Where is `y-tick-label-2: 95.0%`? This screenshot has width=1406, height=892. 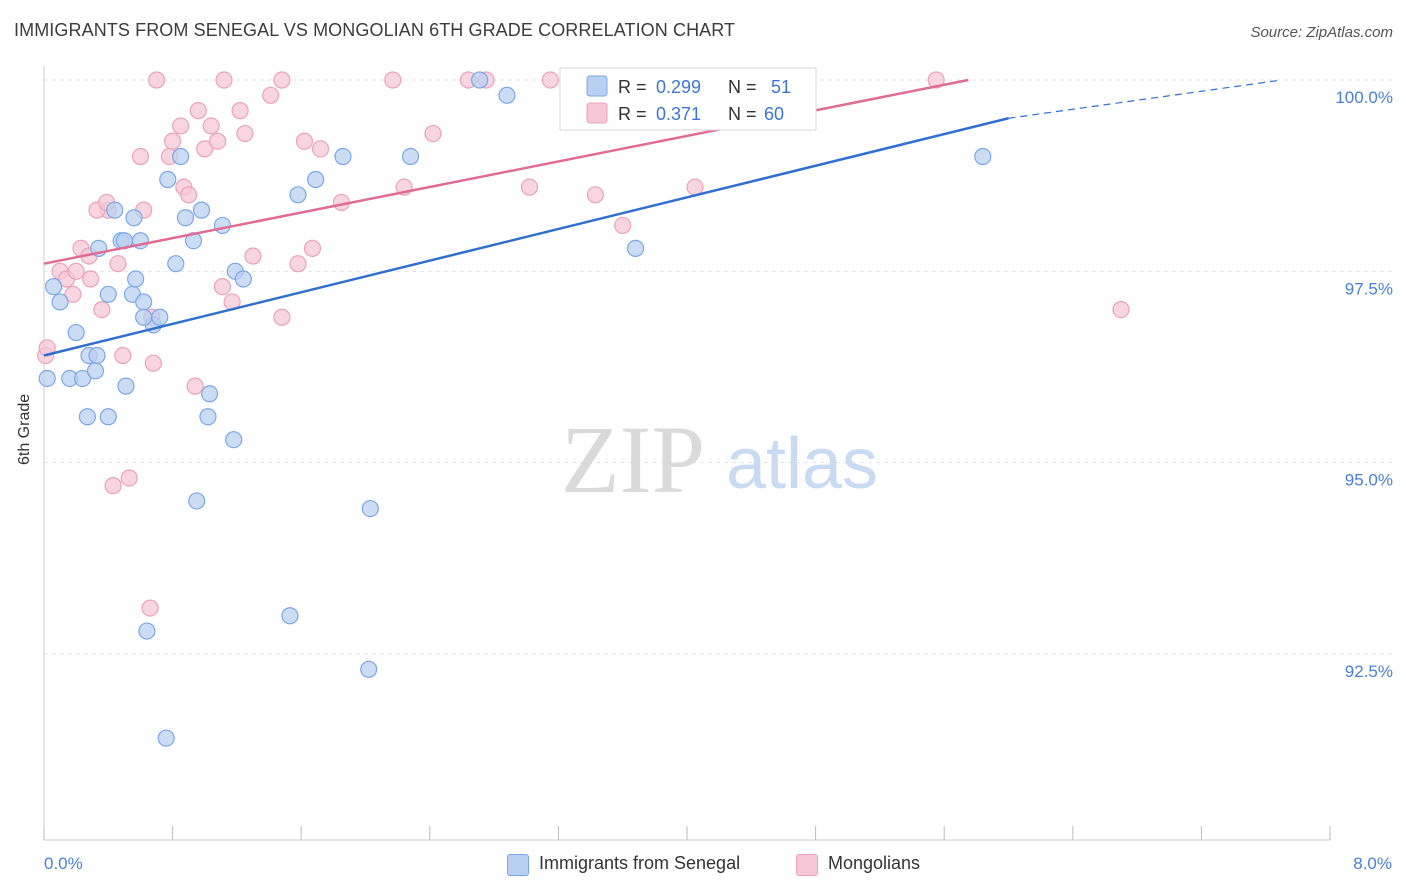 y-tick-label-2: 95.0% is located at coordinates (1369, 480).